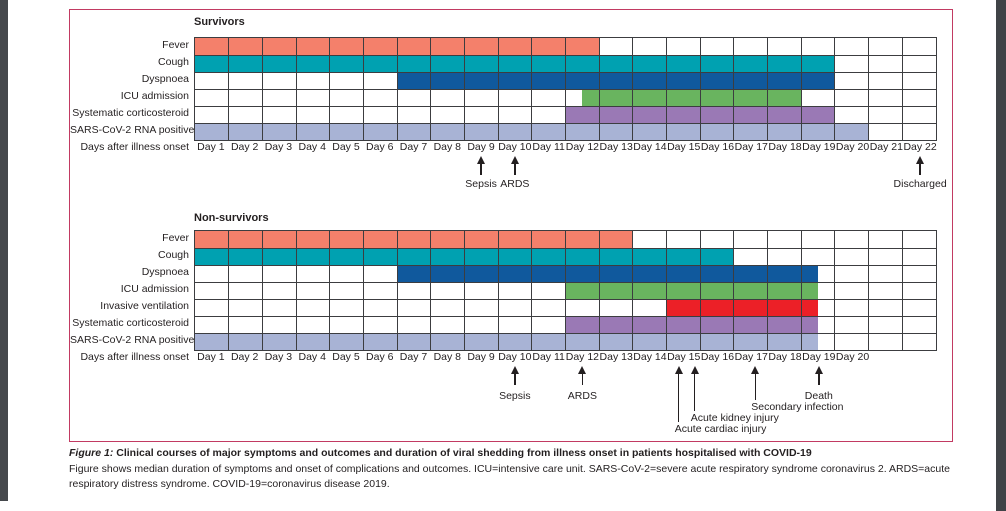  Describe the element at coordinates (507, 341) in the screenshot. I see `bar-non-survivors-sars-cov-2-rna-positive` at that location.